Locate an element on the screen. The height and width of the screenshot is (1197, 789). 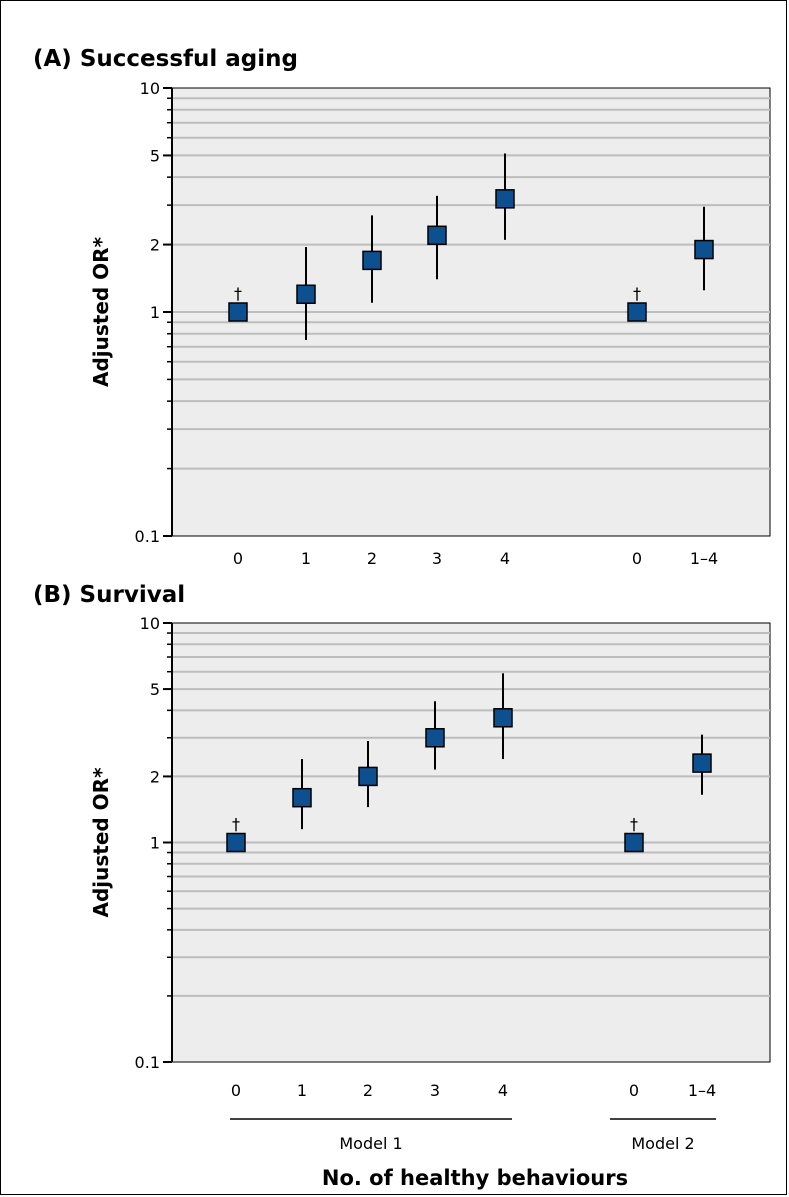
group-label: Model 1 is located at coordinates (370, 1143).